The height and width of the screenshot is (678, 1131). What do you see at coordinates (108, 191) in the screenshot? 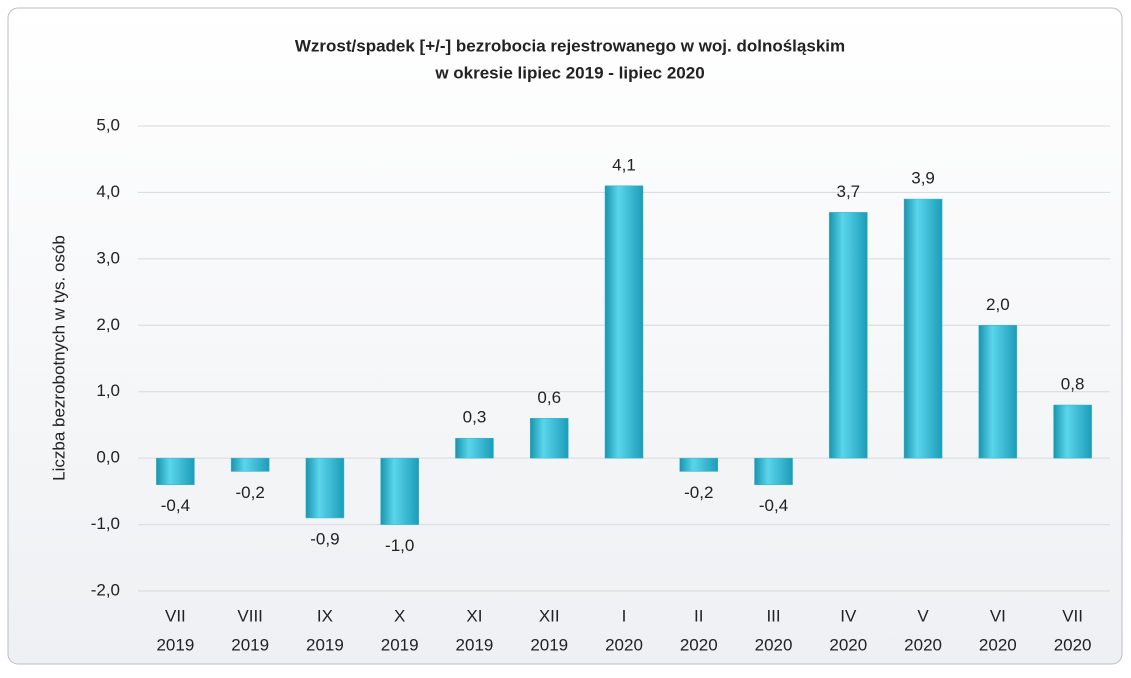
I see `y-tick-label: 4,0` at bounding box center [108, 191].